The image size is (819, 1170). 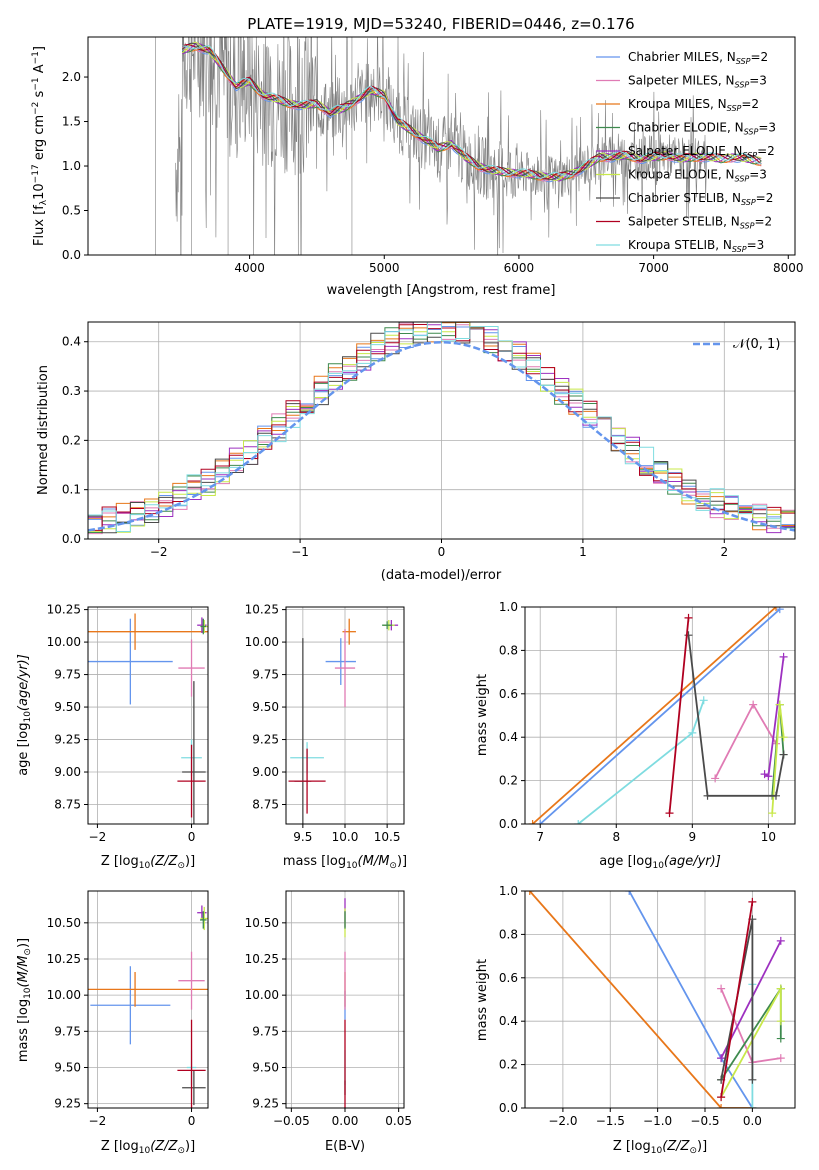 What do you see at coordinates (653, 268) in the screenshot?
I see `x-tick-label: 7000` at bounding box center [653, 268].